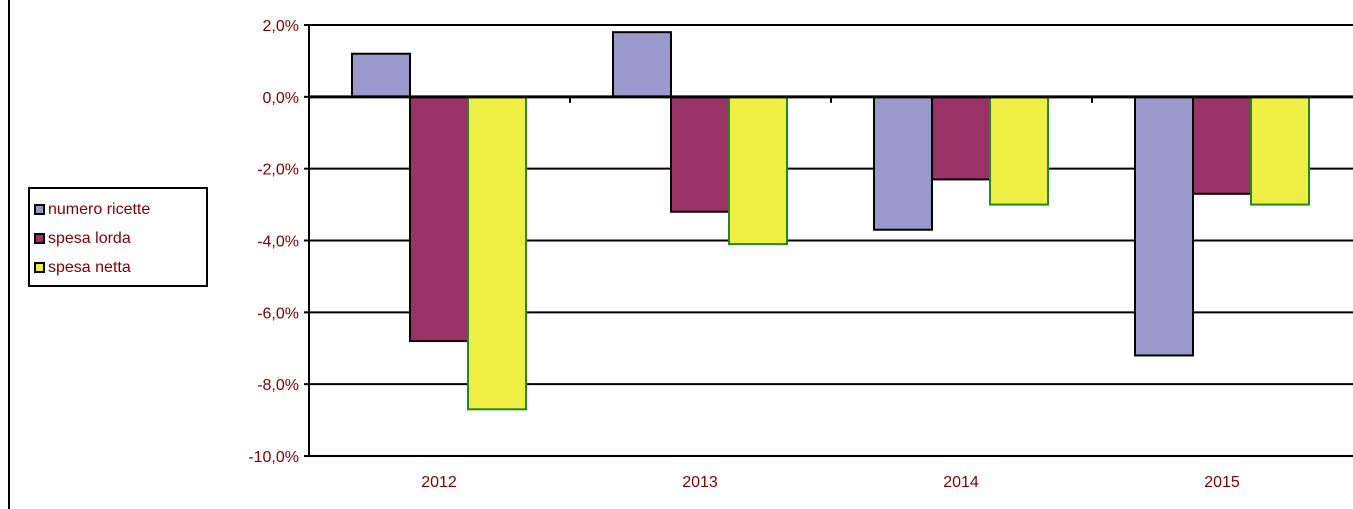 Image resolution: width=1353 pixels, height=509 pixels. Describe the element at coordinates (281, 26) in the screenshot. I see `y-tick-label: 2,0%` at that location.